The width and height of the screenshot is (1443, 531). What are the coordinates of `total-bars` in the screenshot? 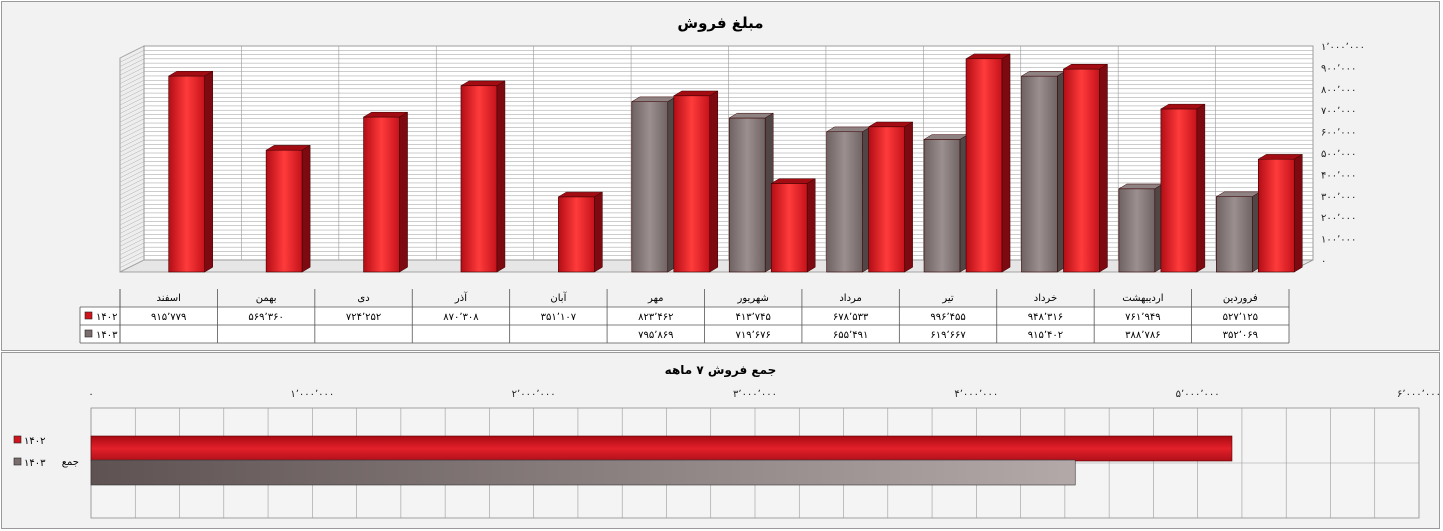 It's located at (661, 460).